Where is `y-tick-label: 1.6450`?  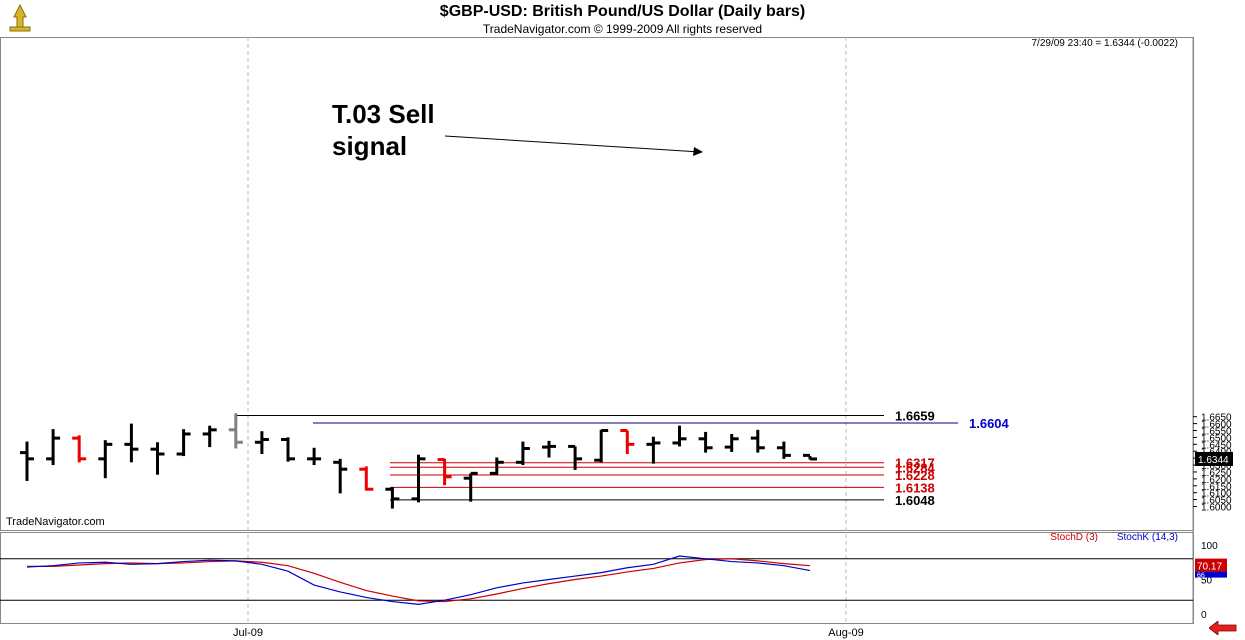
y-tick-label: 1.6450 is located at coordinates (1216, 445).